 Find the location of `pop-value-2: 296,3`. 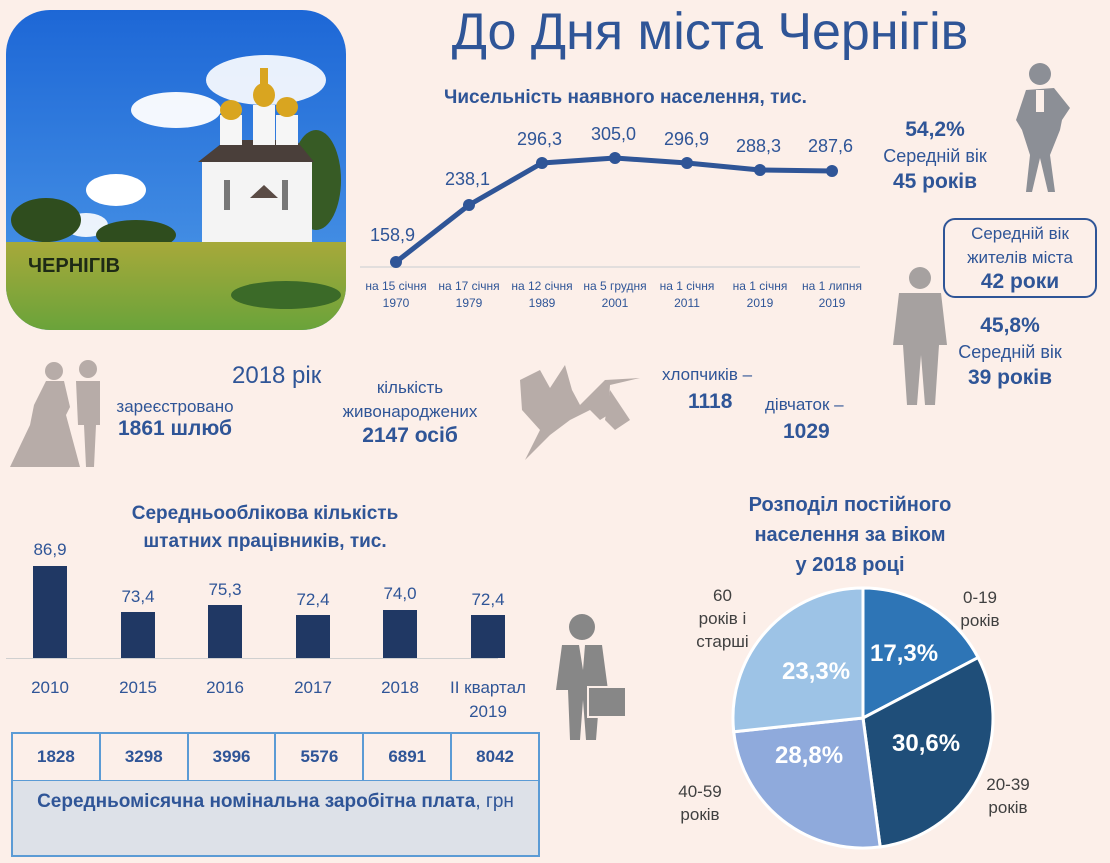

pop-value-2: 296,3 is located at coordinates (540, 139).